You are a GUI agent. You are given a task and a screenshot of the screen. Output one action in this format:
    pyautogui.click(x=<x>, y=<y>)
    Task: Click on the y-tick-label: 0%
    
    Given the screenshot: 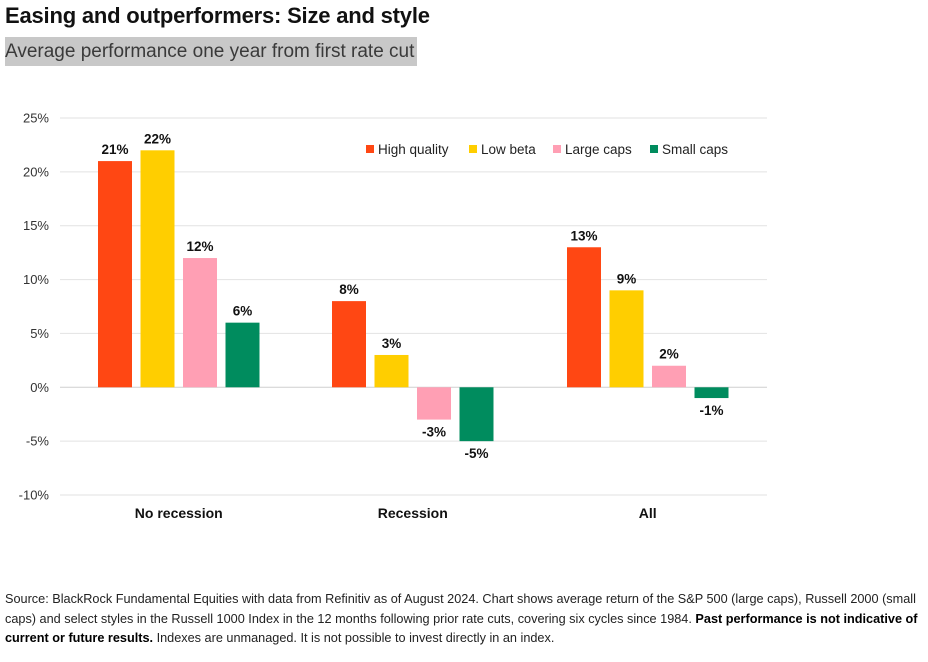 What is the action you would take?
    pyautogui.click(x=39, y=387)
    